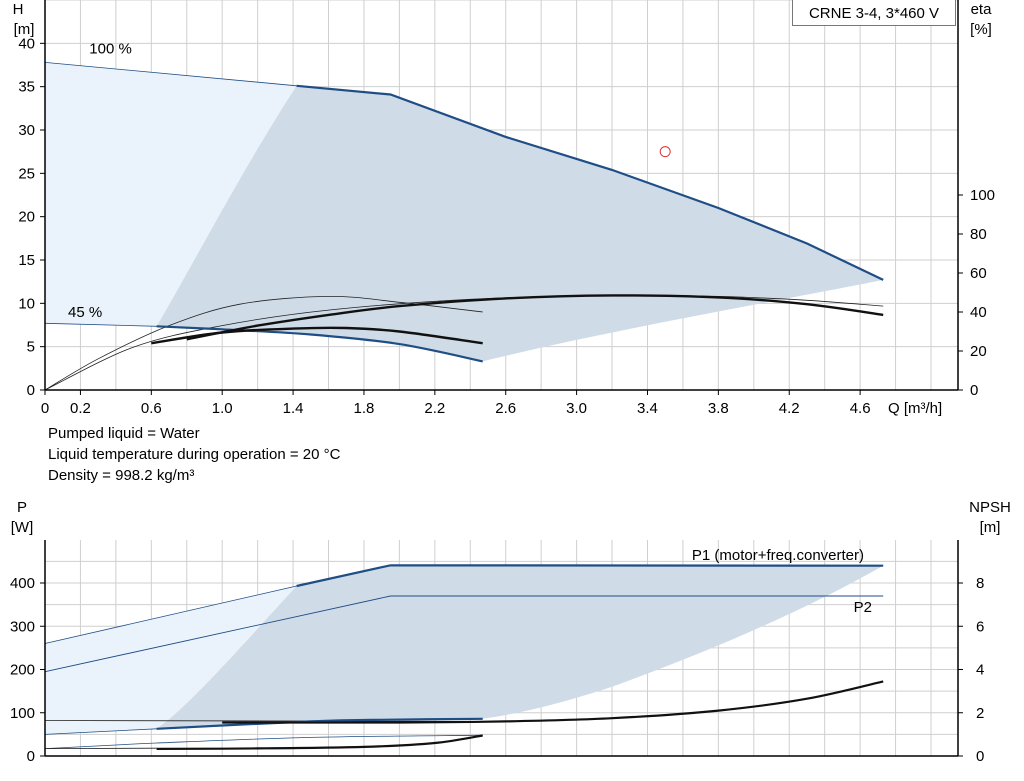  What do you see at coordinates (665, 152) in the screenshot?
I see `operating-point-marker` at bounding box center [665, 152].